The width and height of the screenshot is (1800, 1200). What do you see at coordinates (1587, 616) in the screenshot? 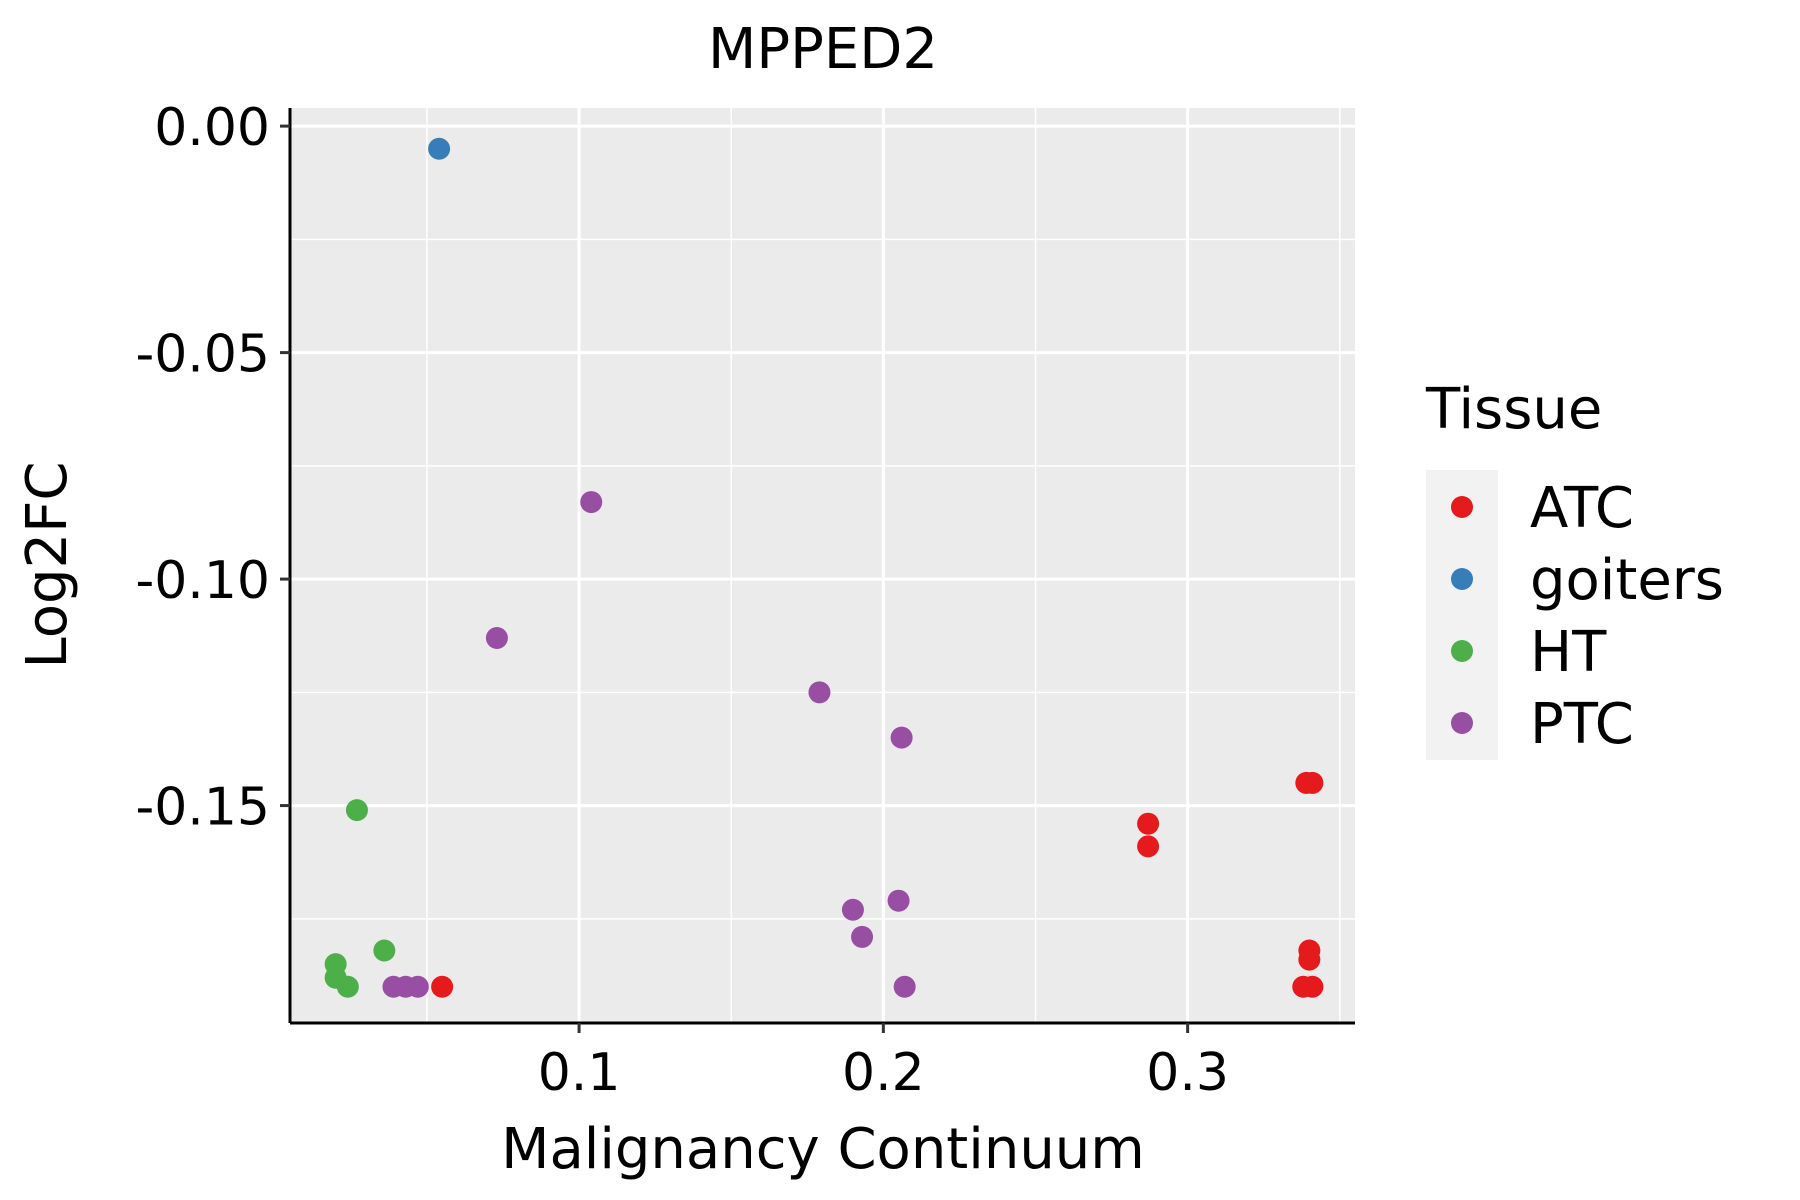
I see `legend-entries: ATC goiters HT PTC` at bounding box center [1587, 616].